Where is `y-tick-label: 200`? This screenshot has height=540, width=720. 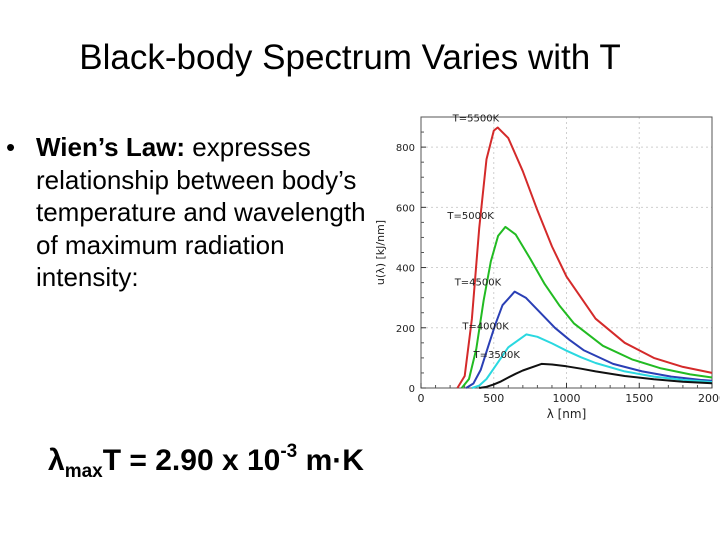
y-tick-label: 200 is located at coordinates (405, 329).